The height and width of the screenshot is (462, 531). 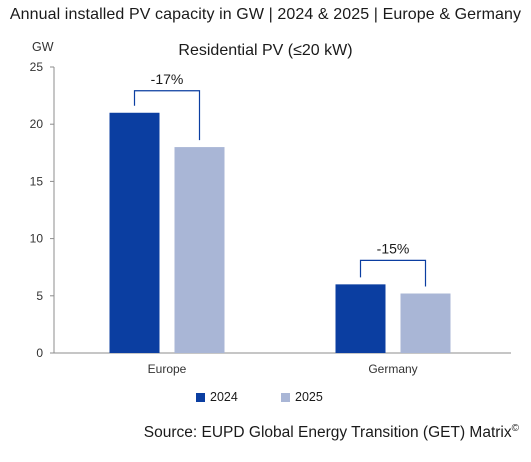 I want to click on y-tick-label: 10, so click(x=37, y=239).